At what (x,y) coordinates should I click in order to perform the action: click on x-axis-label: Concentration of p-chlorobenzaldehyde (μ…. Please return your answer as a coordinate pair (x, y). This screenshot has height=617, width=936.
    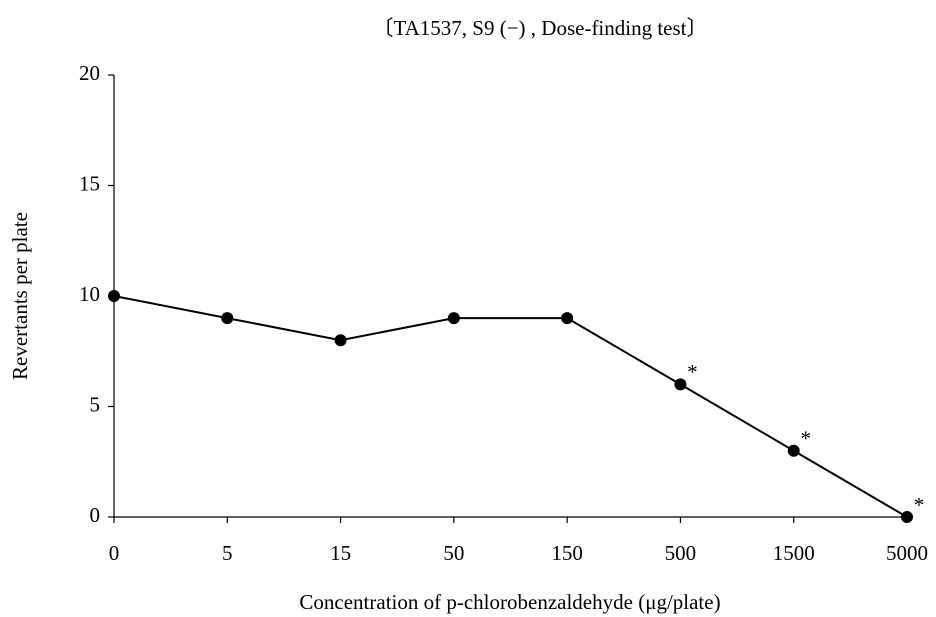
    Looking at the image, I should click on (509, 602).